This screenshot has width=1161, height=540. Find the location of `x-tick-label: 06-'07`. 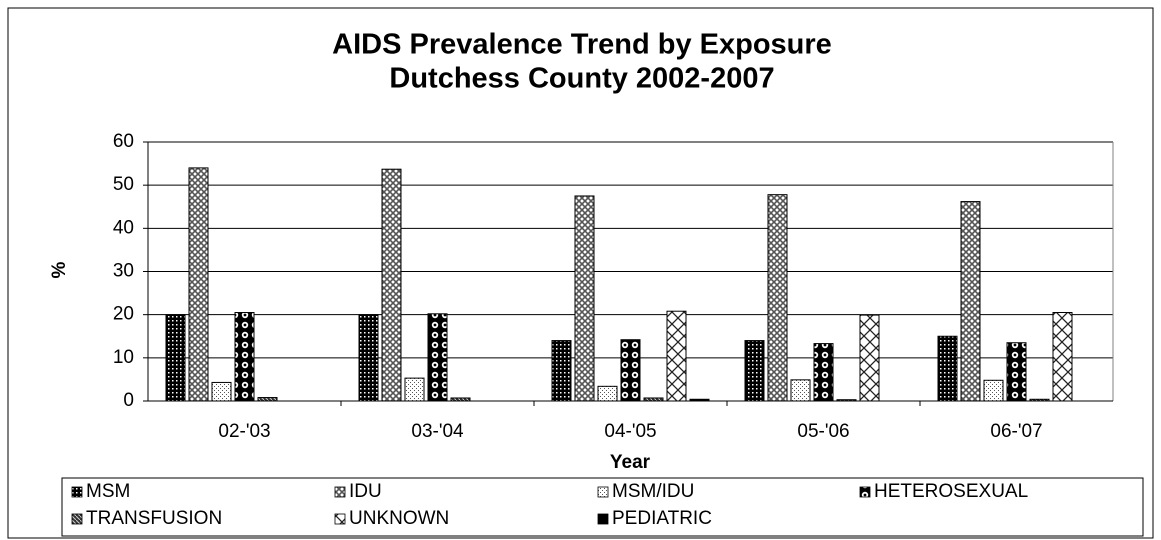

x-tick-label: 06-'07 is located at coordinates (1016, 431).